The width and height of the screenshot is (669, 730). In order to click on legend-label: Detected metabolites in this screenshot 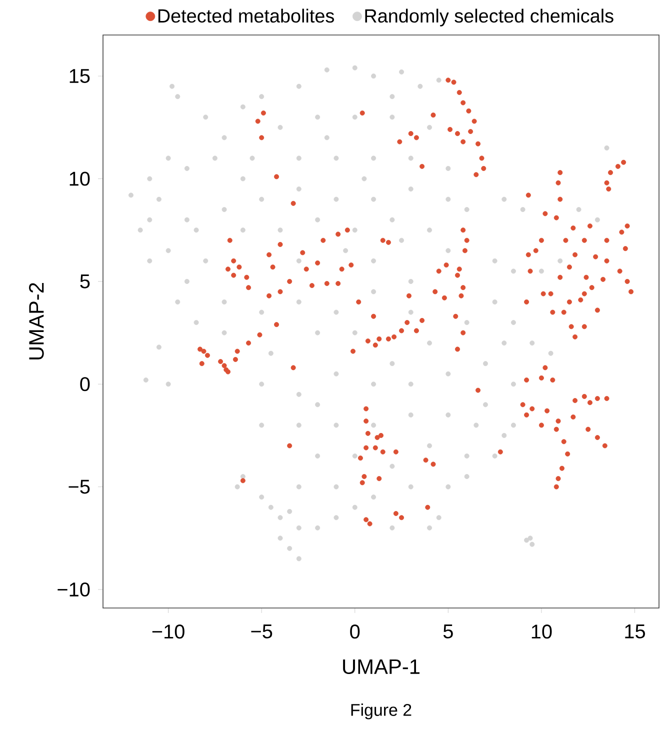, I will do `click(246, 15)`.